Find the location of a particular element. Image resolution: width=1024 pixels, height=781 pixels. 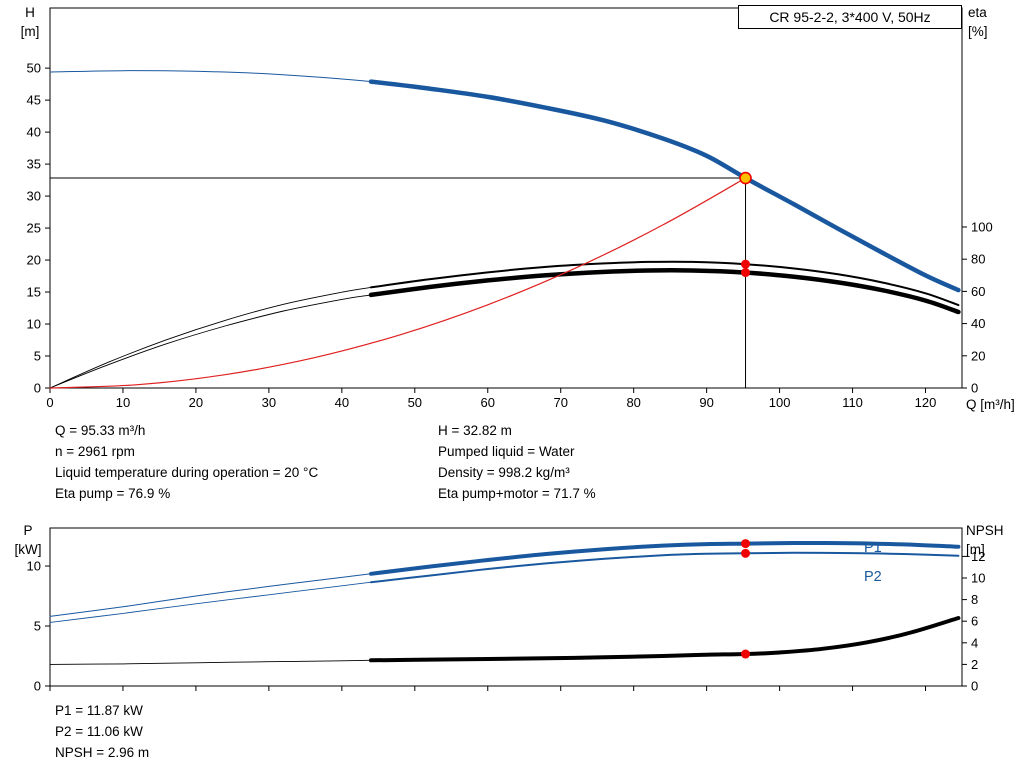

p2-value: P2 = 11.06 kW is located at coordinates (99, 731).